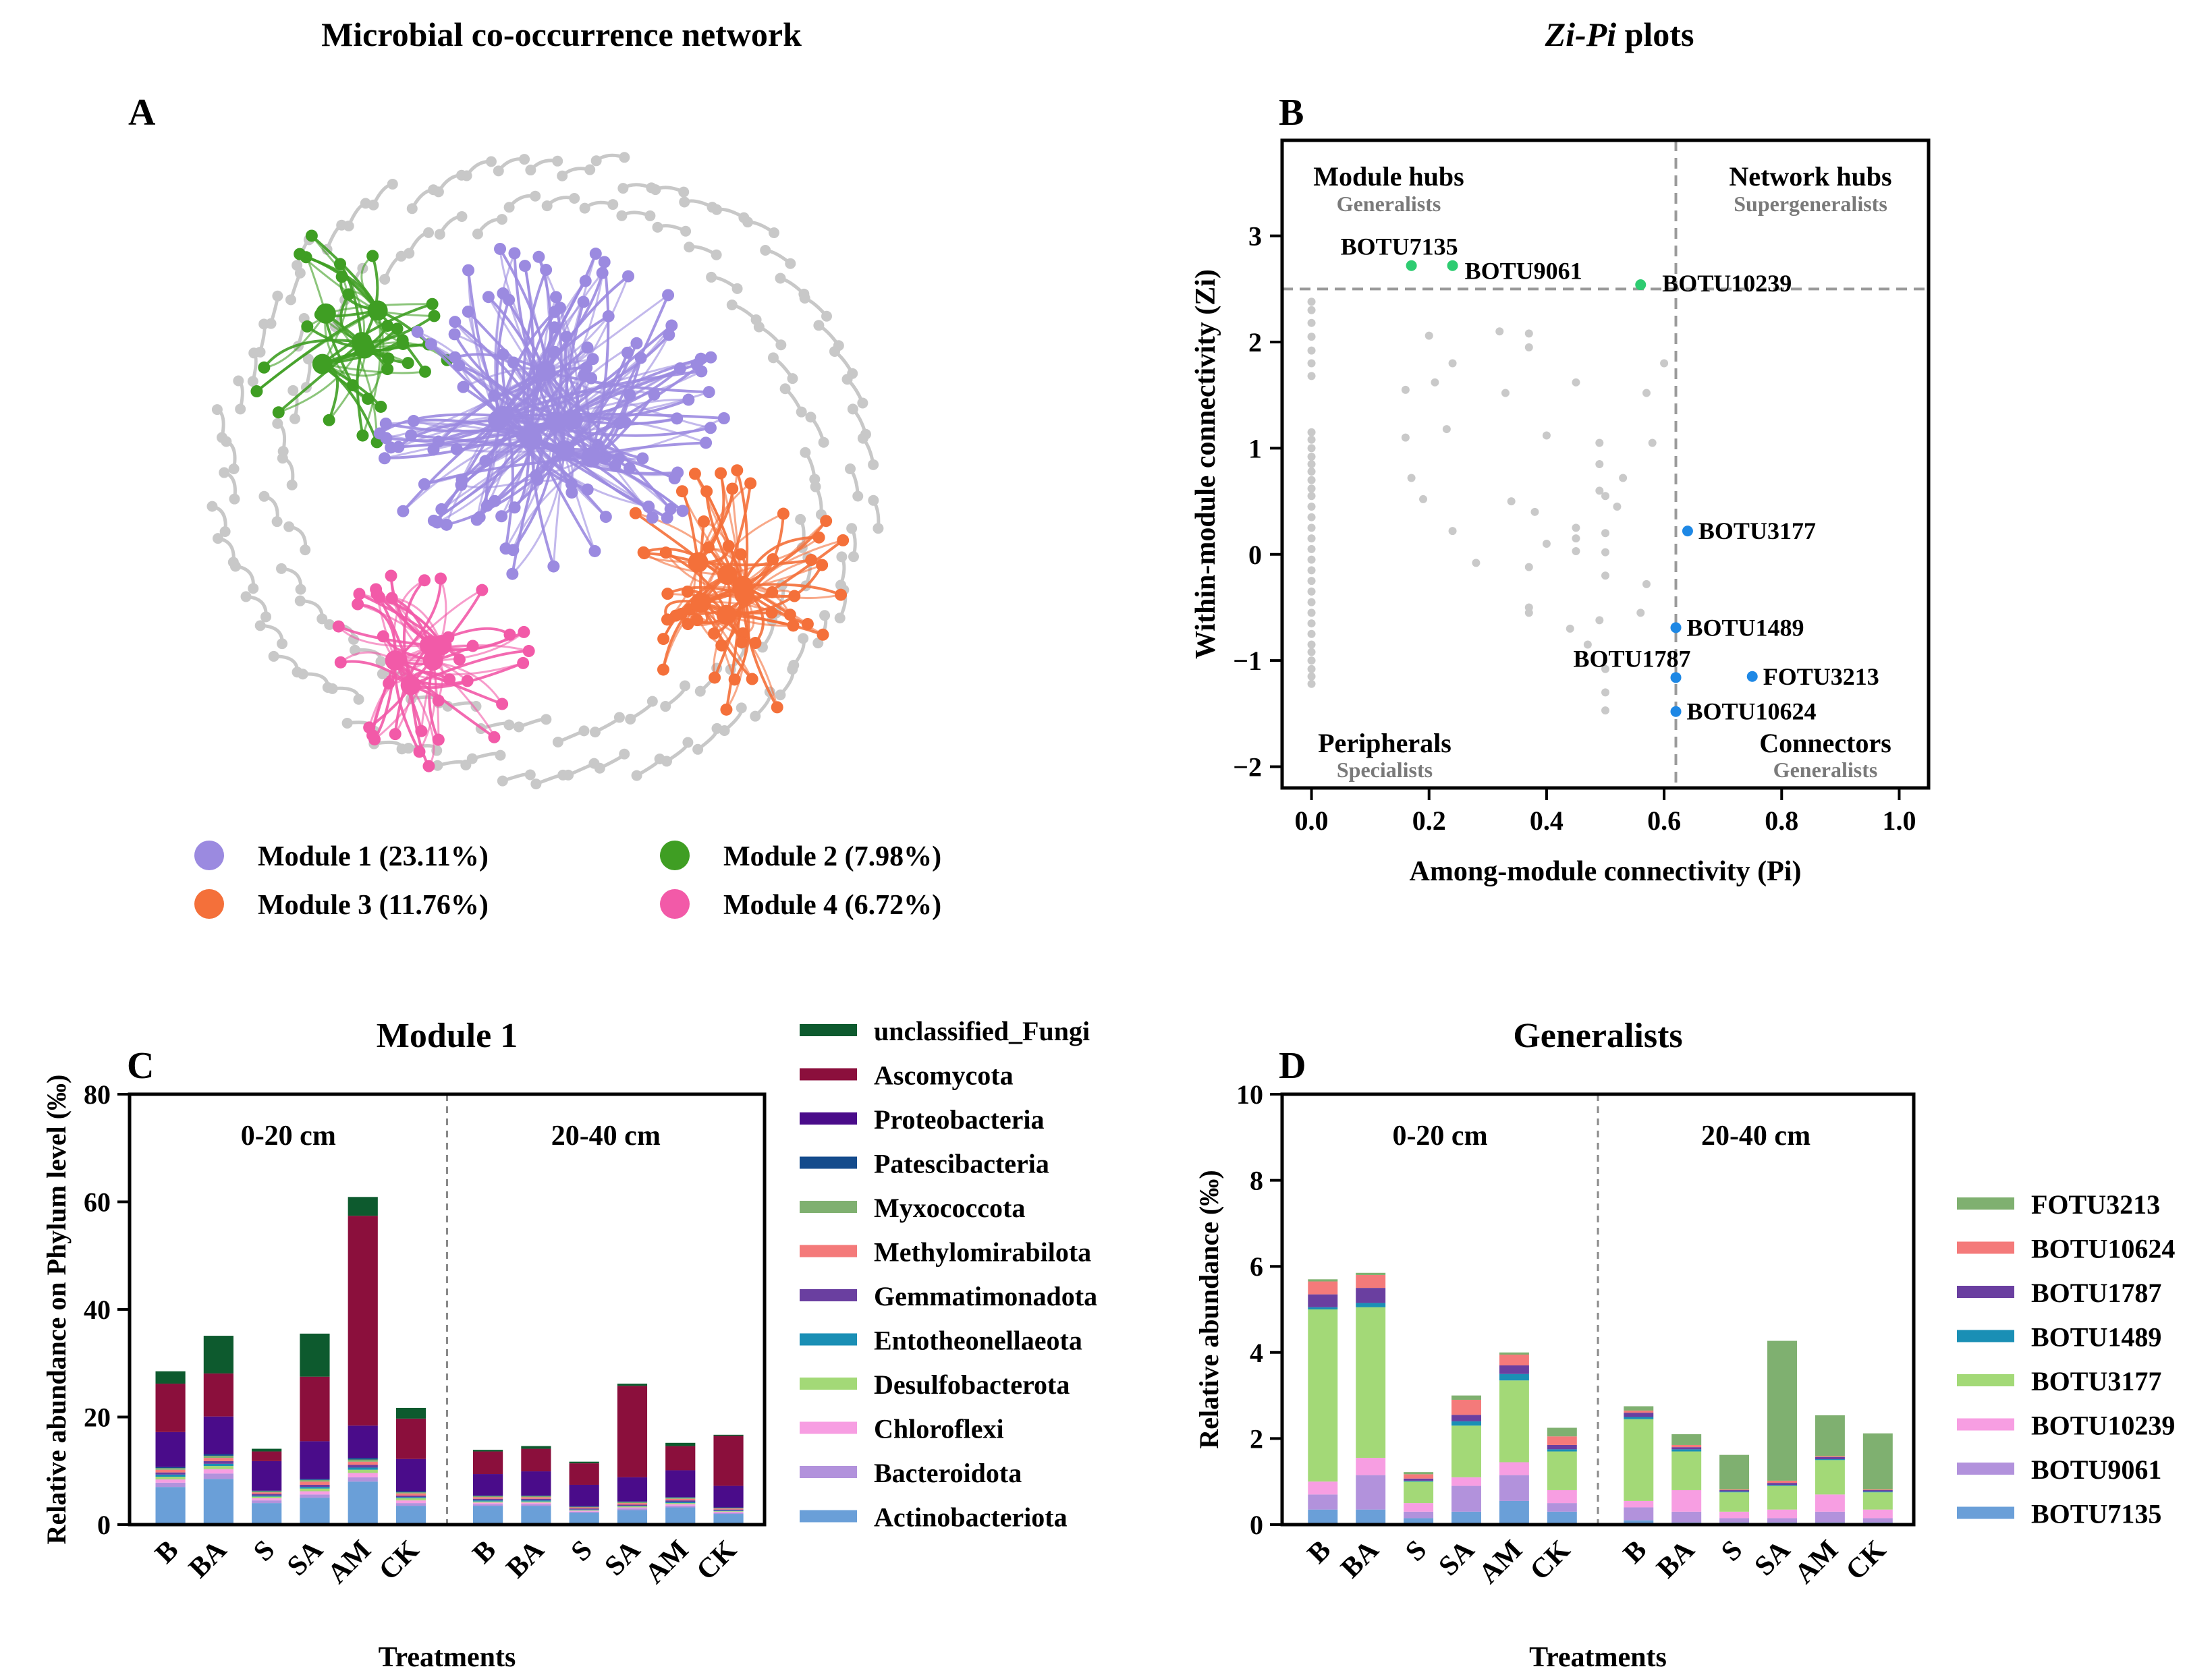 The height and width of the screenshot is (1671, 2212). What do you see at coordinates (717, 1560) in the screenshot?
I see `category-label: CK` at bounding box center [717, 1560].